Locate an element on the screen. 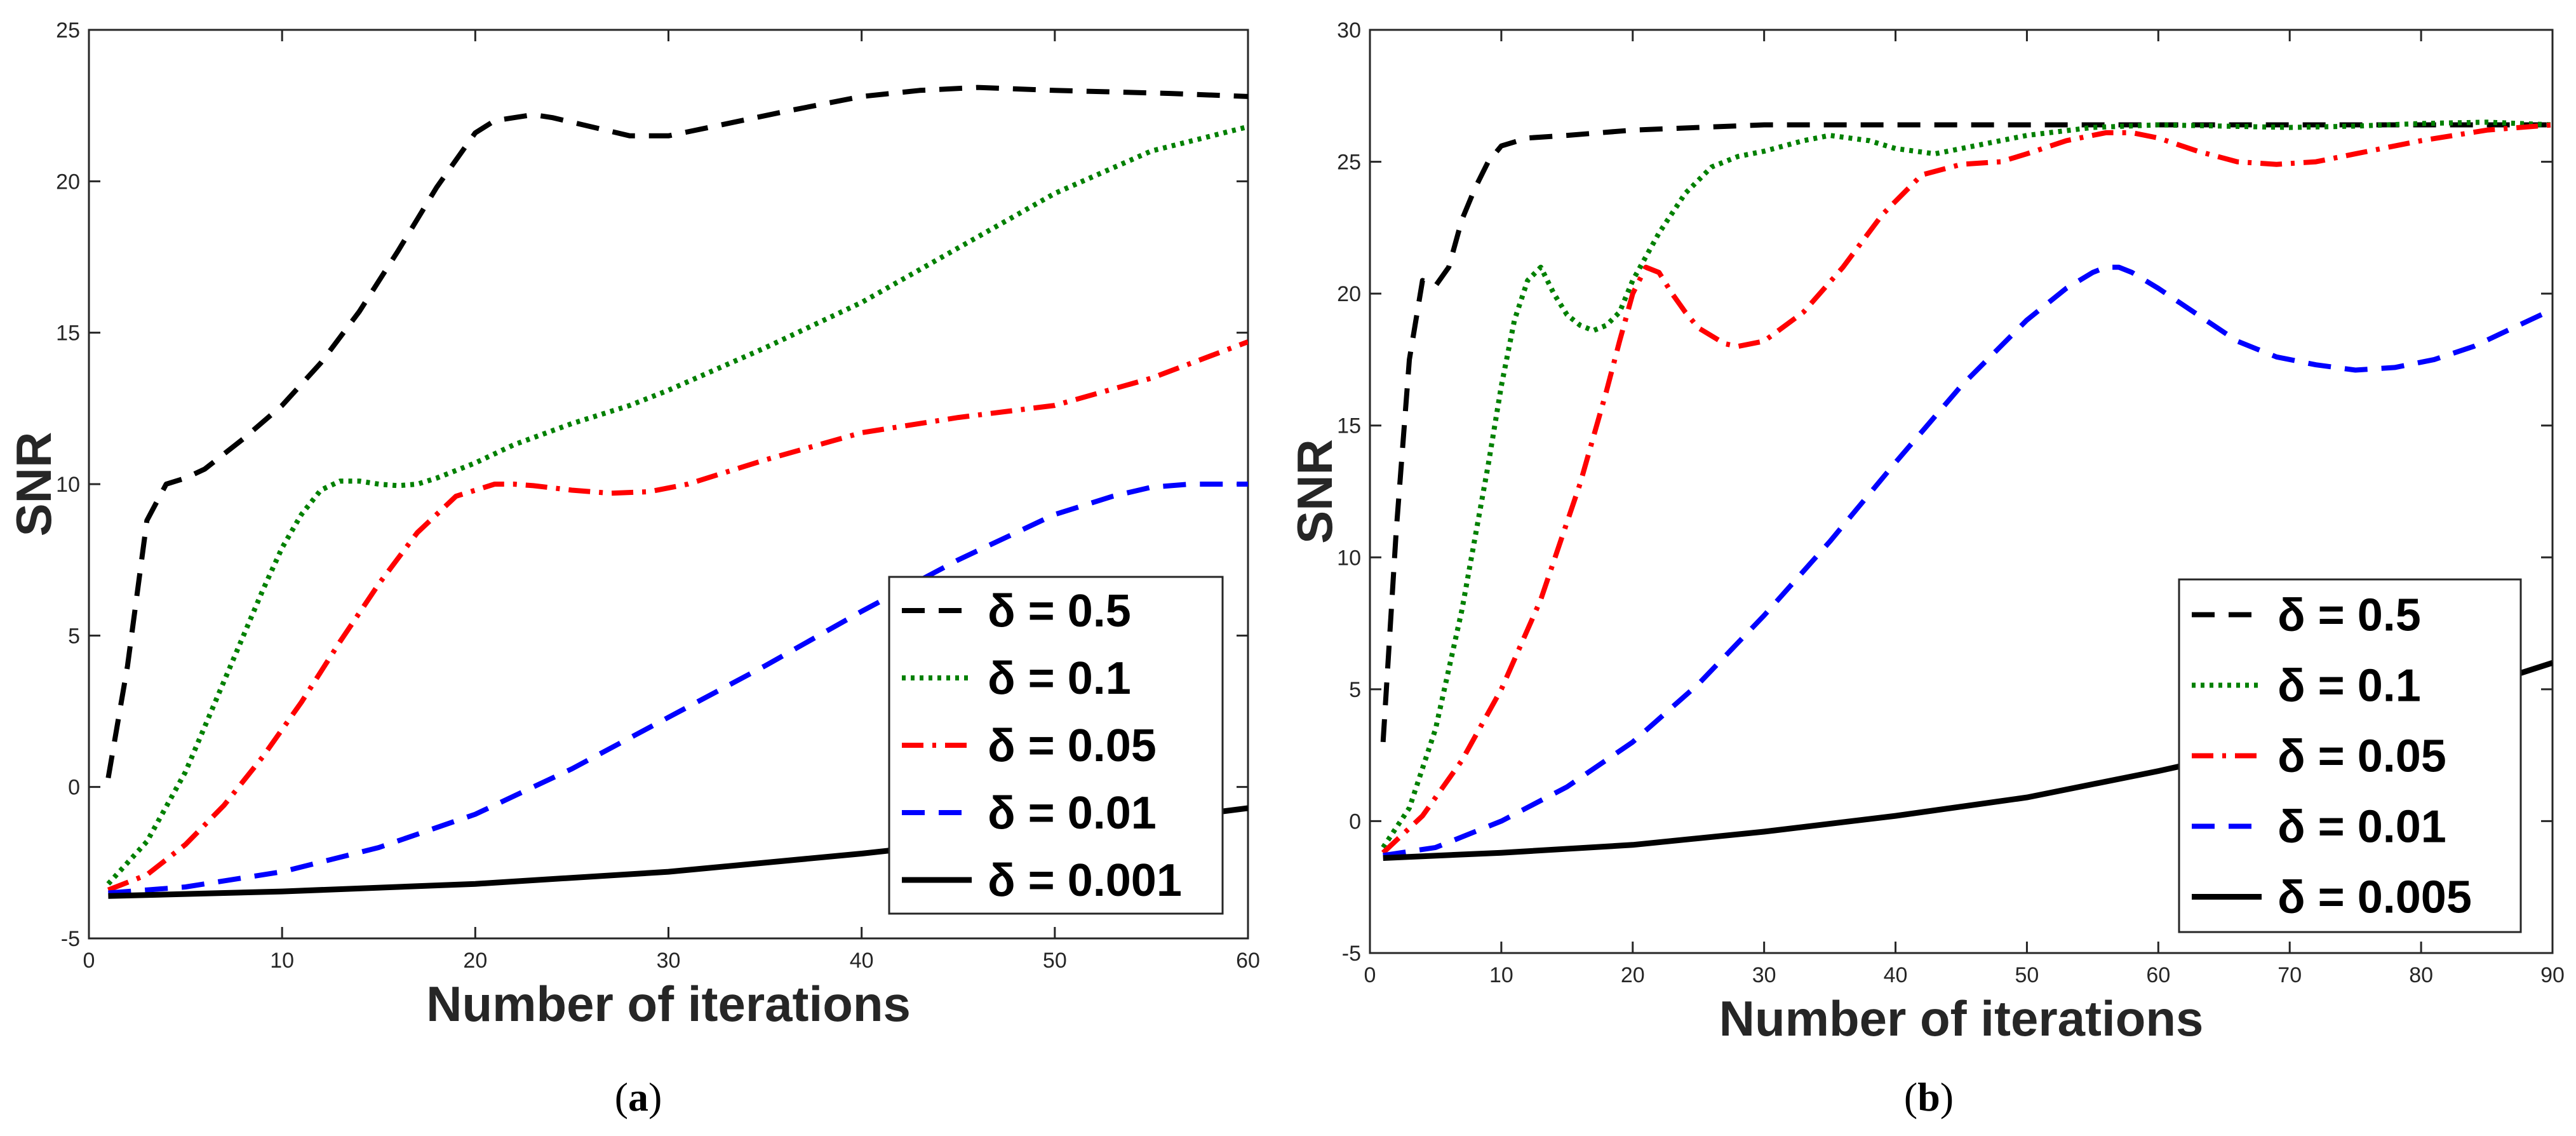  legend-entry: δ = 0.001 is located at coordinates (1085, 881).